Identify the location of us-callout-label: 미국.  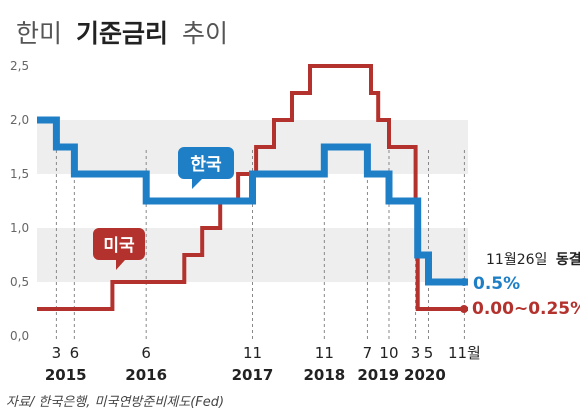
(119, 246).